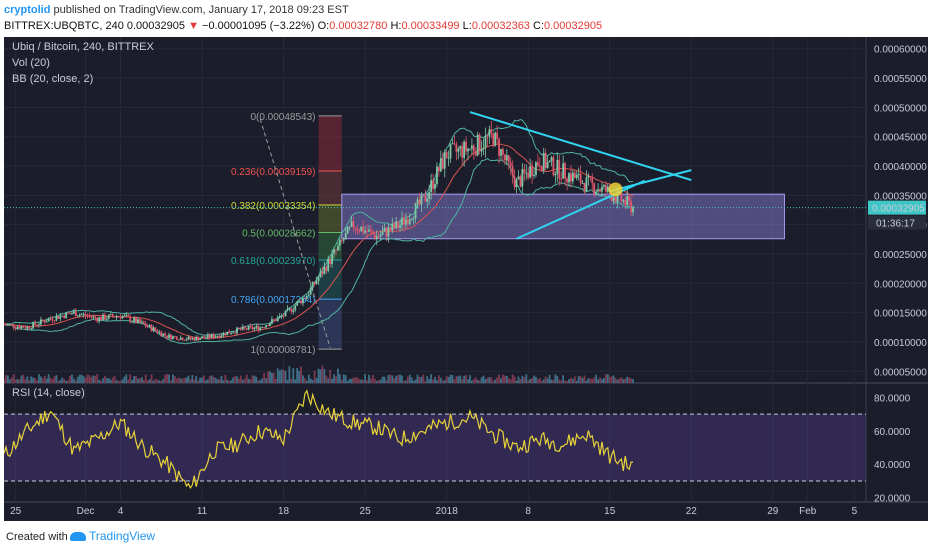 The height and width of the screenshot is (550, 932). I want to click on rsi-legend: RSI (14, close), so click(48, 393).